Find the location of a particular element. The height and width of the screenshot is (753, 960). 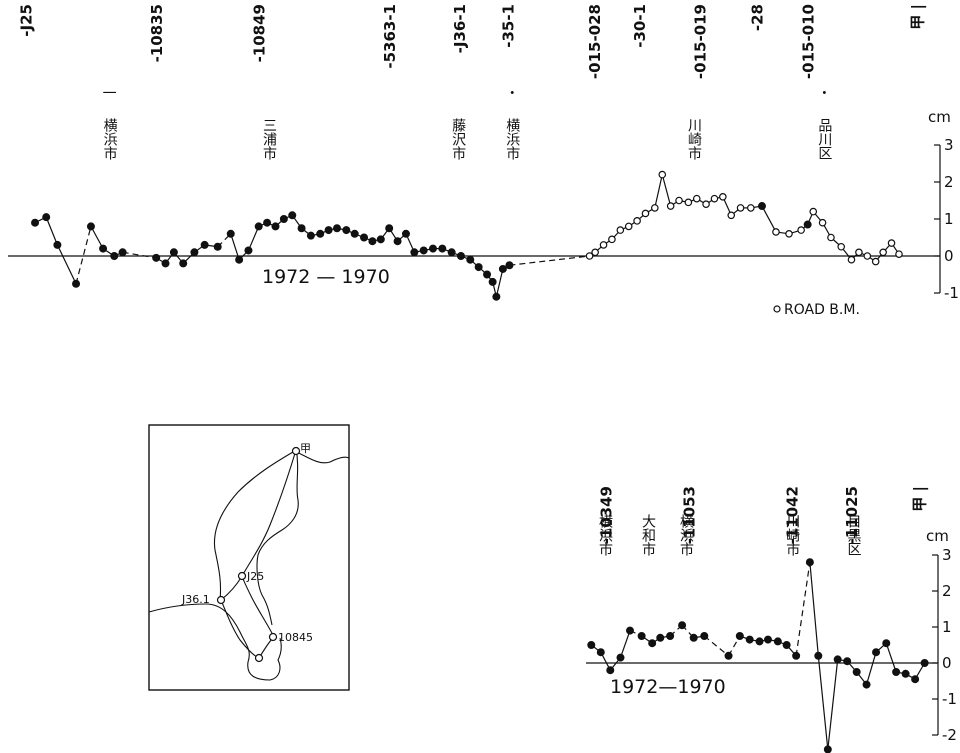

inset-point-ko is located at coordinates (296, 451).